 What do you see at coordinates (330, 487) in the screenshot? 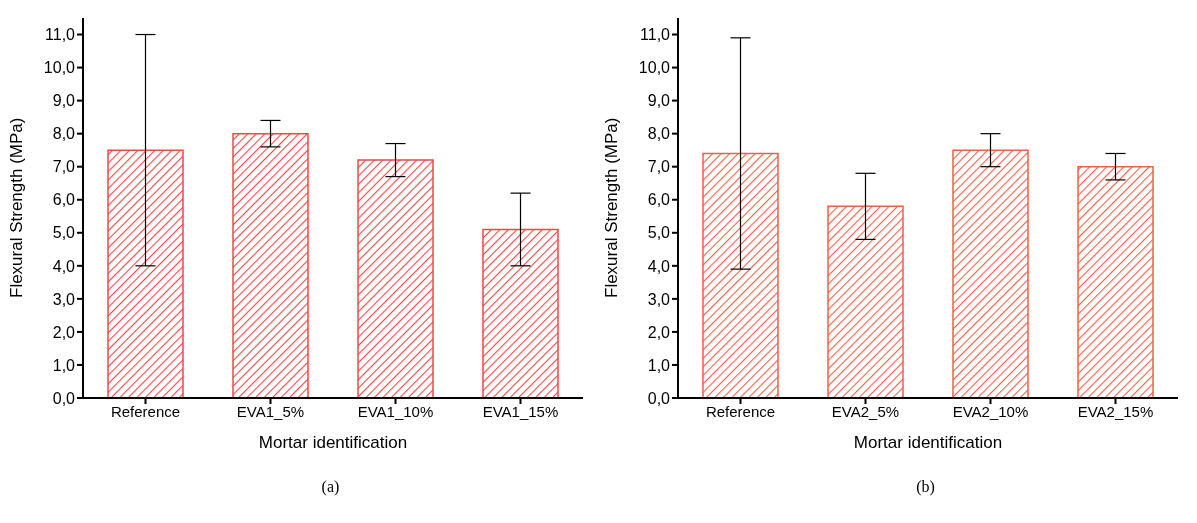
I see `text: (a)` at bounding box center [330, 487].